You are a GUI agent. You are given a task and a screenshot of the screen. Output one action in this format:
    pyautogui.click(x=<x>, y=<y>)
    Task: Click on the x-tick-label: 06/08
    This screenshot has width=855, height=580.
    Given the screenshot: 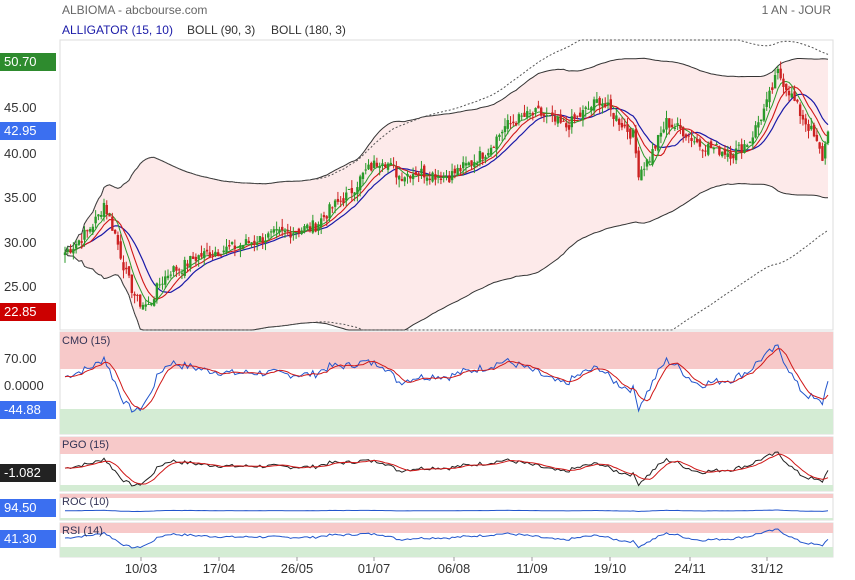 What is the action you would take?
    pyautogui.click(x=454, y=568)
    